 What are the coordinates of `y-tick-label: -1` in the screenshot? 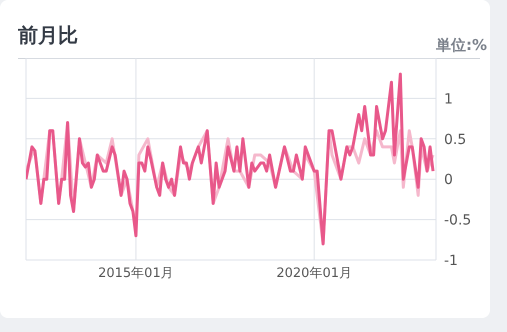 It's located at (451, 260).